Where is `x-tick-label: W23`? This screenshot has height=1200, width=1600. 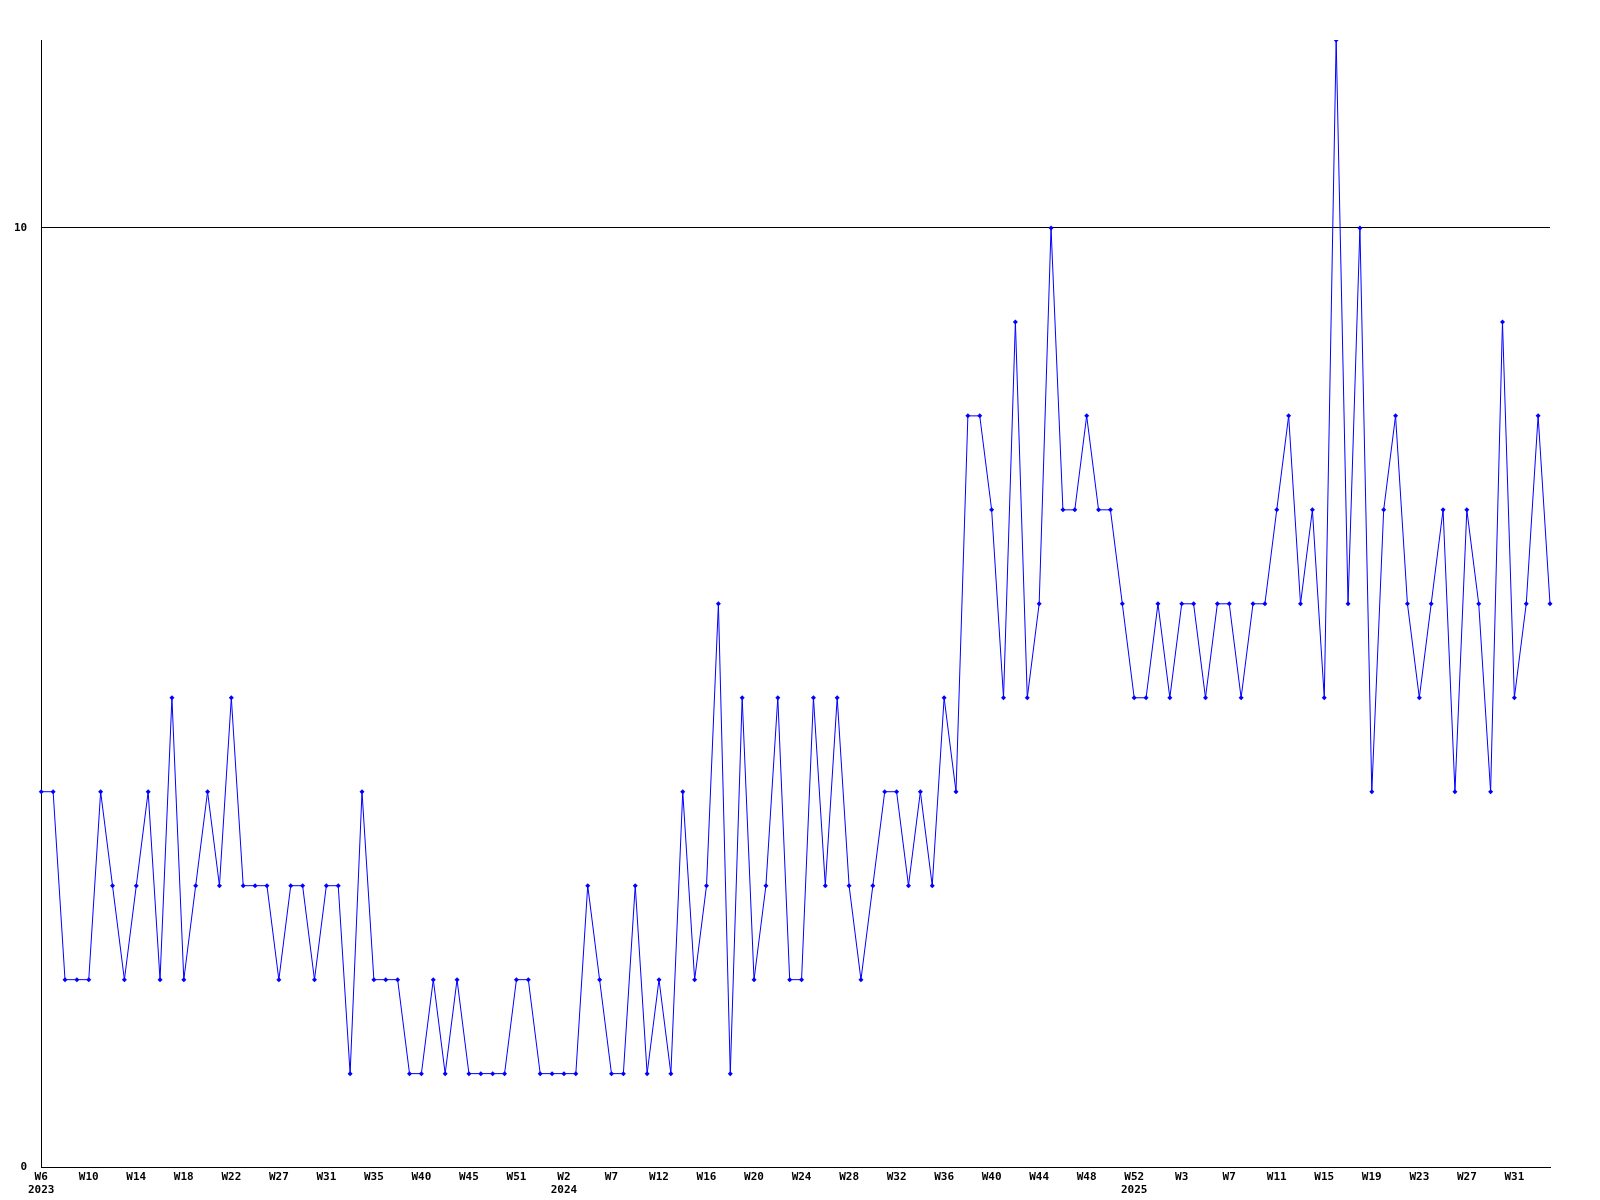
x-tick-label: W23 is located at coordinates (1419, 1177).